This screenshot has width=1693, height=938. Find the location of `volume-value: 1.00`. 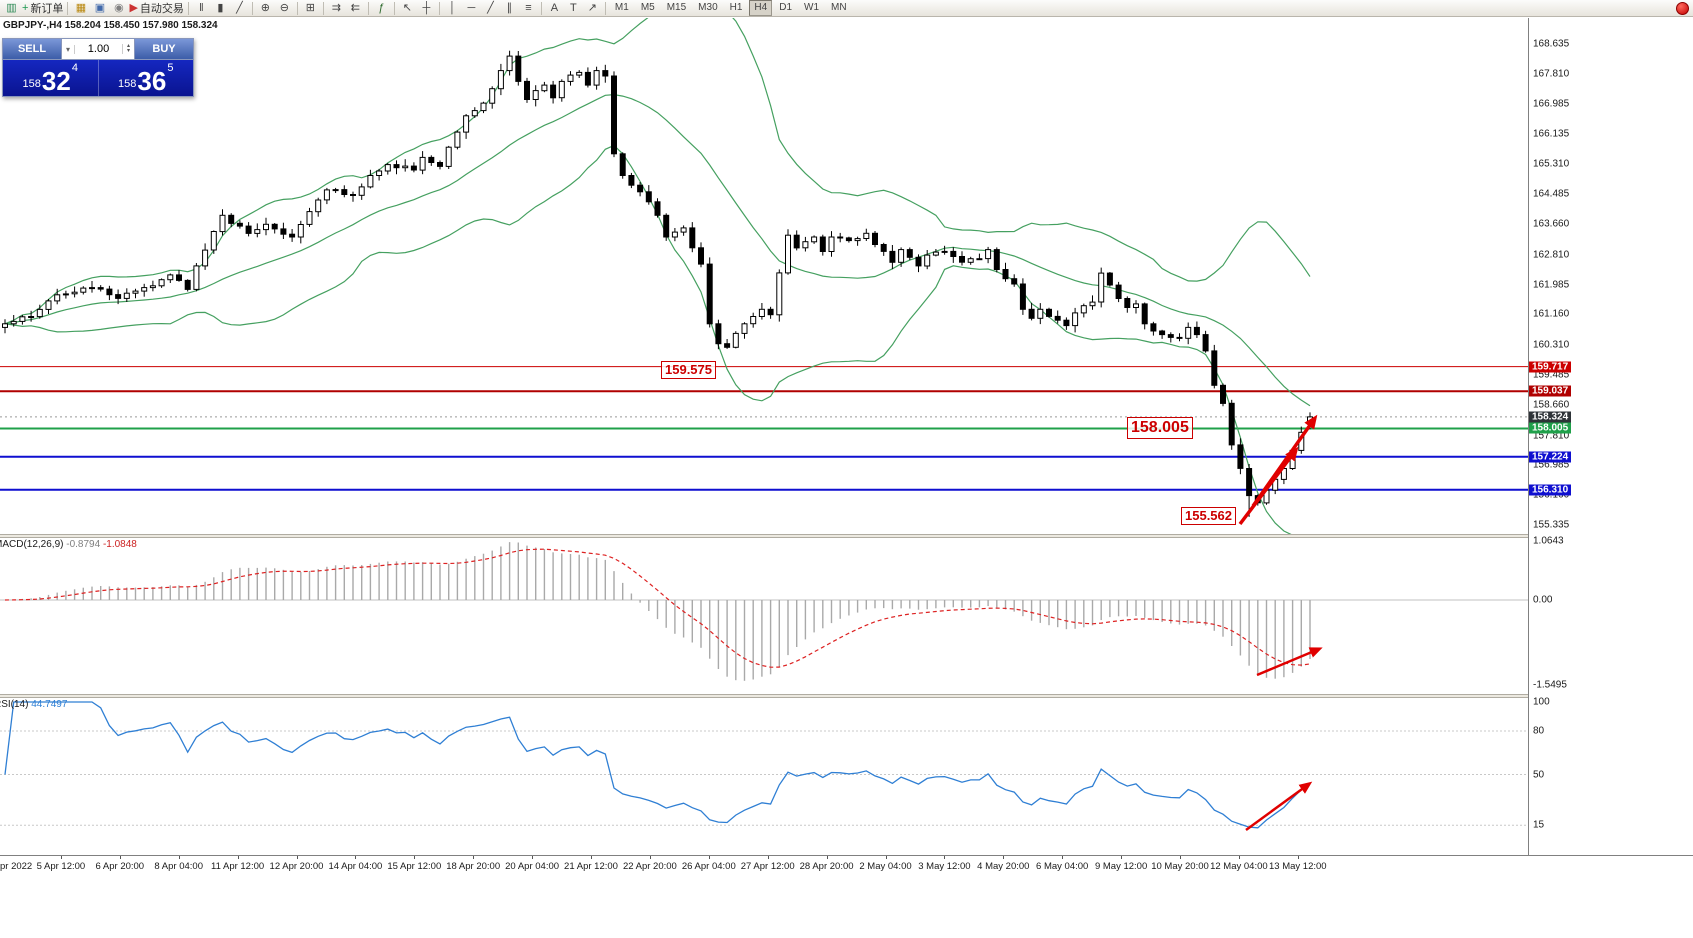

volume-value: 1.00 is located at coordinates (98, 49).